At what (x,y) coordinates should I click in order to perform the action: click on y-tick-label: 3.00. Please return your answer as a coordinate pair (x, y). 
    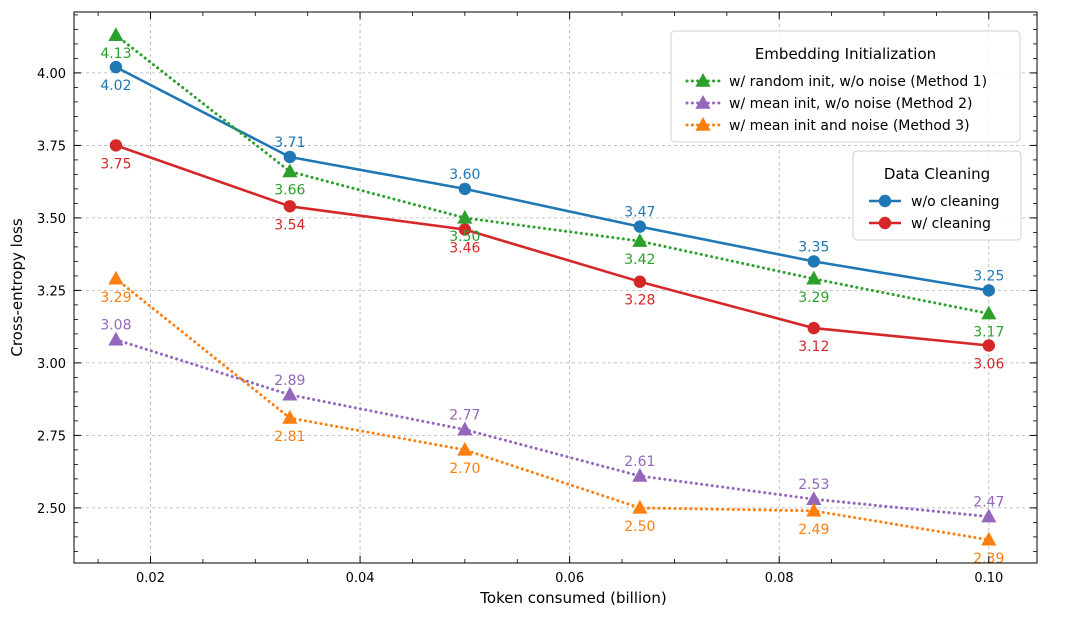
    Looking at the image, I should click on (51, 364).